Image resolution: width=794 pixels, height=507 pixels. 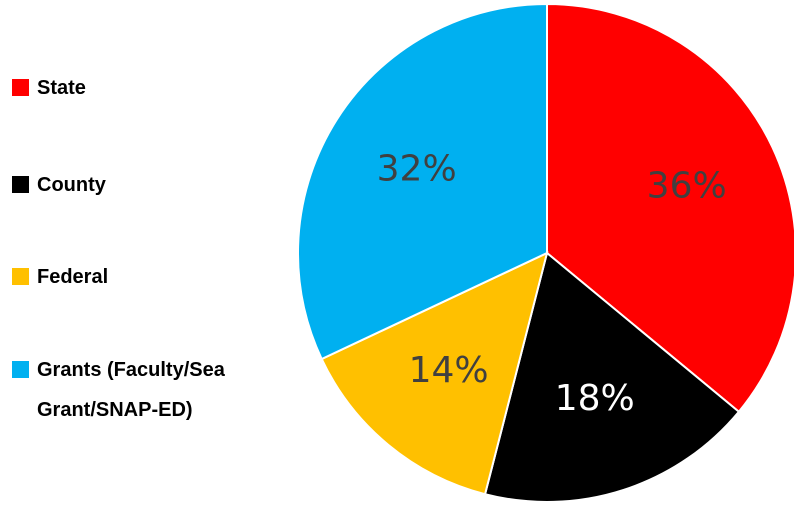 I want to click on pie-slice, so click(x=434, y=373).